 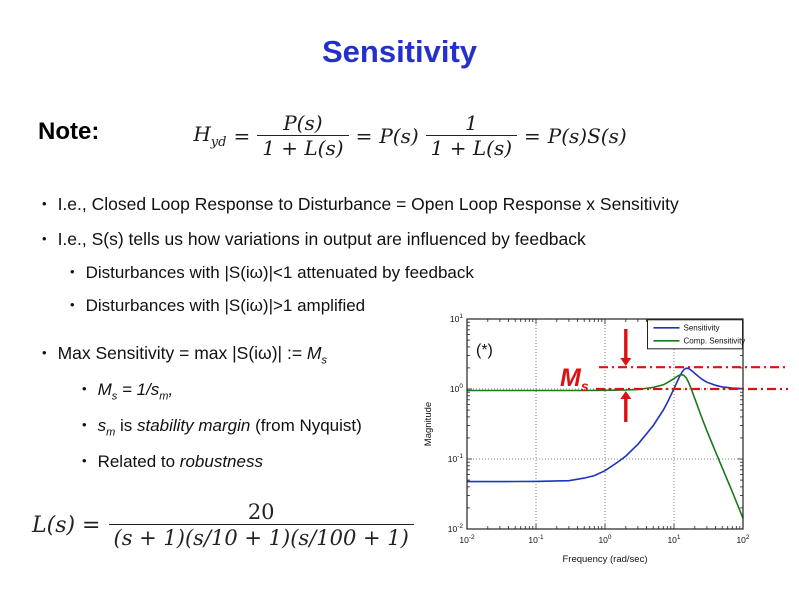 What do you see at coordinates (172, 461) in the screenshot?
I see `bullet-robustness: • Related to robustness` at bounding box center [172, 461].